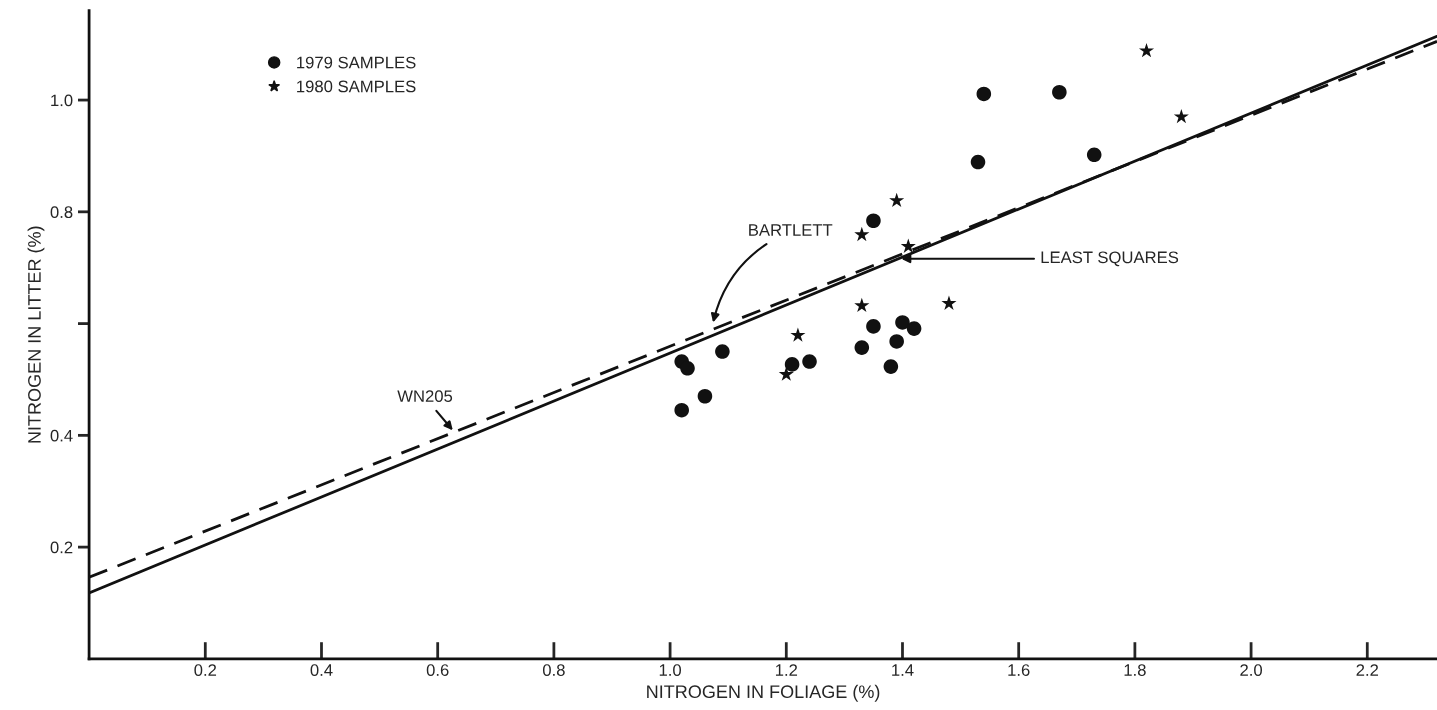 The image size is (1437, 710). I want to click on x-tick-label: 0.2, so click(205, 670).